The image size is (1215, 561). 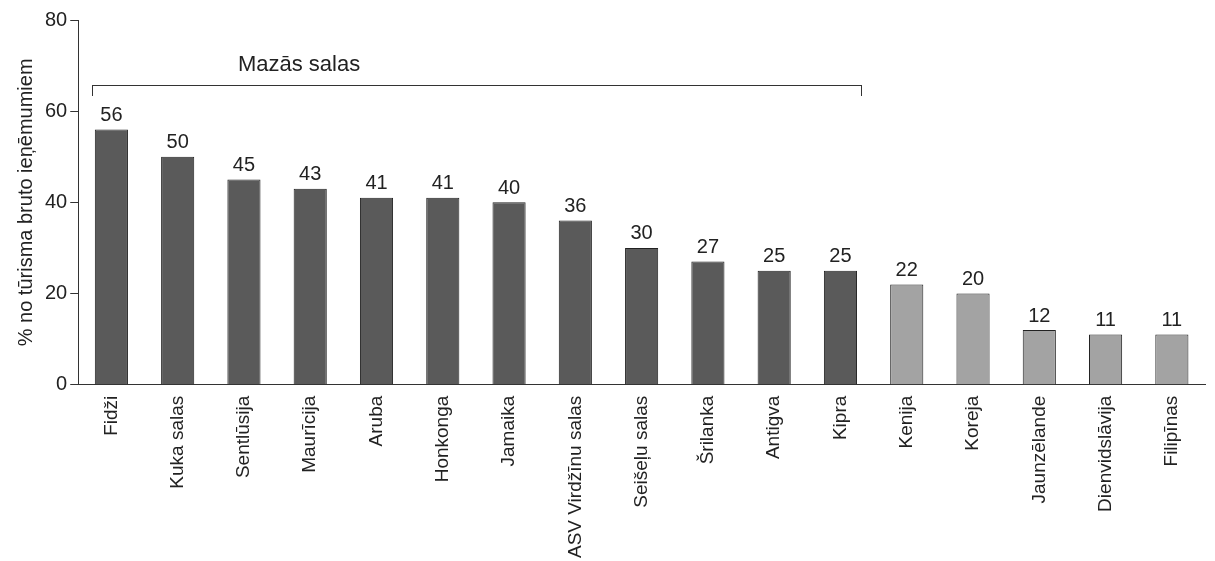 I want to click on x-tick-label: Maurīcija, so click(x=309, y=434).